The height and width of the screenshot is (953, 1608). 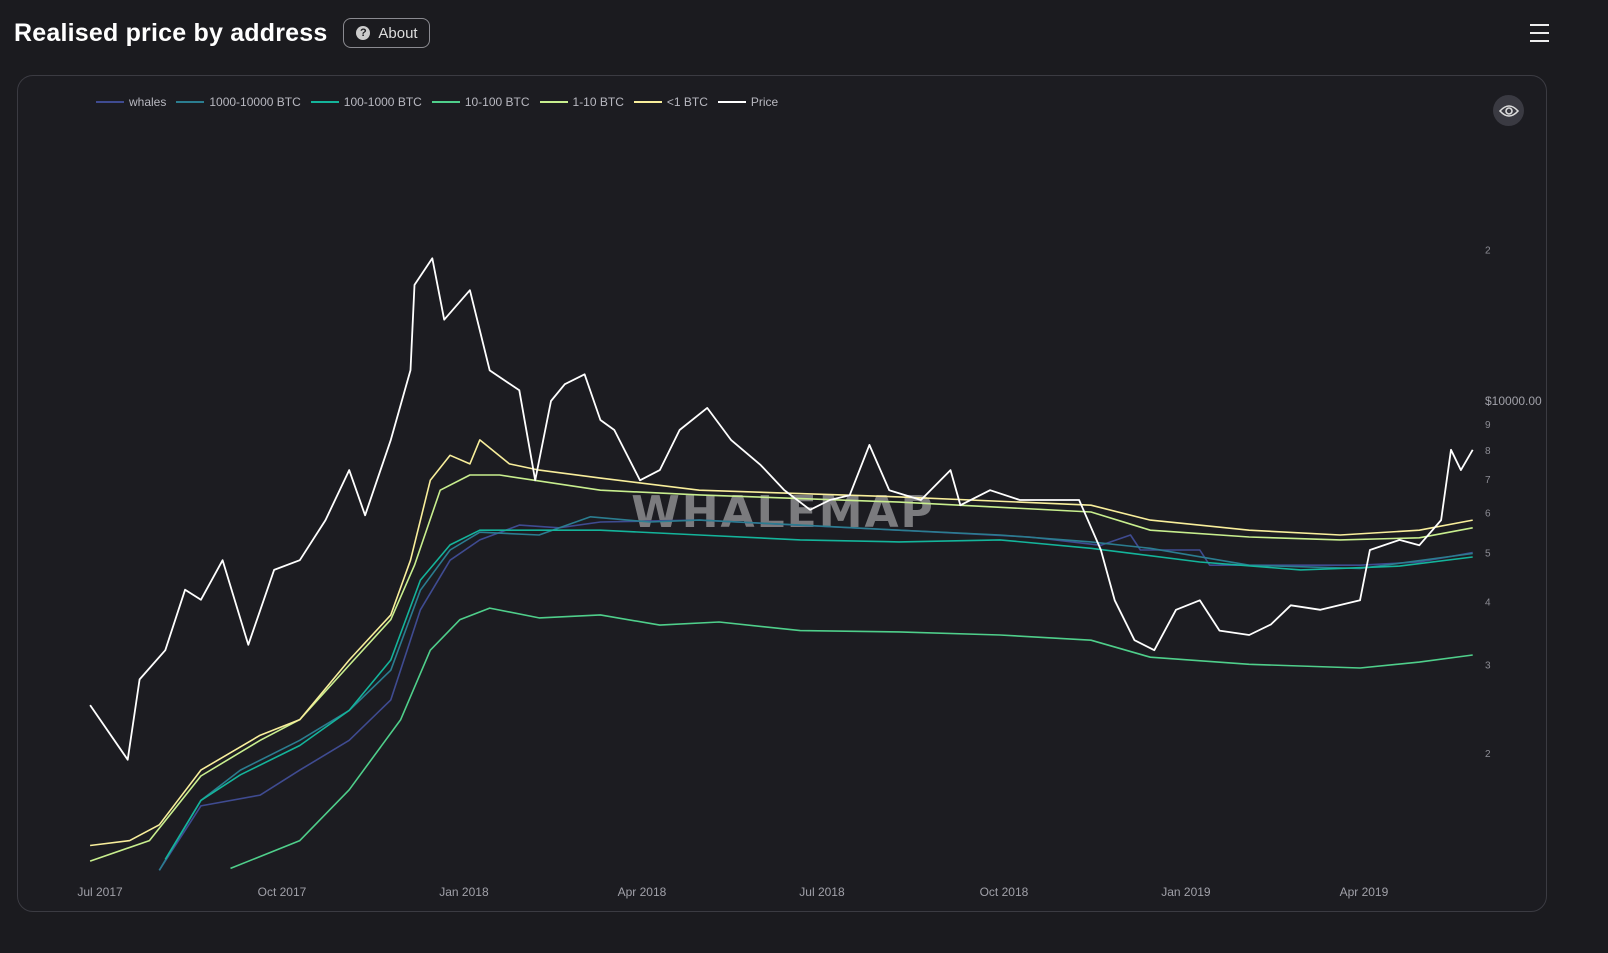 I want to click on y-tick-label: 3, so click(x=1488, y=665).